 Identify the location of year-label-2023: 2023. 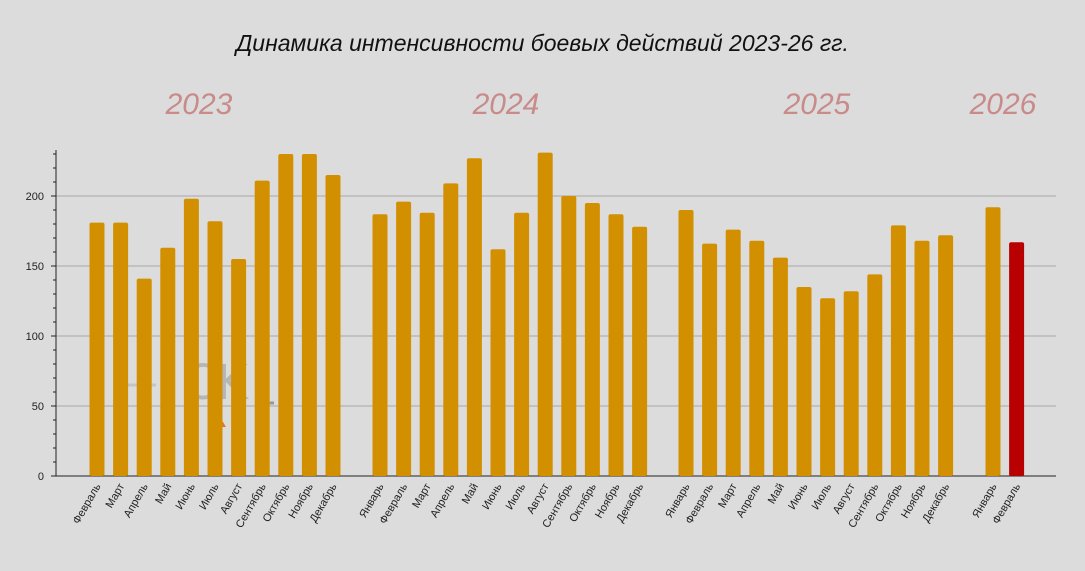
(199, 104).